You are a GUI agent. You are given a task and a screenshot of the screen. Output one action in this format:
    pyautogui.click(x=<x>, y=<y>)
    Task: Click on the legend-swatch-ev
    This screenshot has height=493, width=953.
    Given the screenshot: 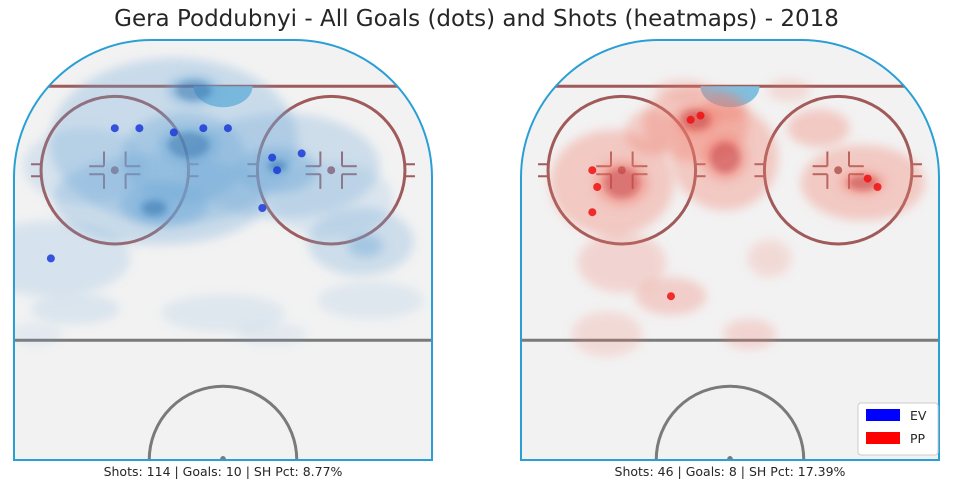 What is the action you would take?
    pyautogui.click(x=883, y=415)
    